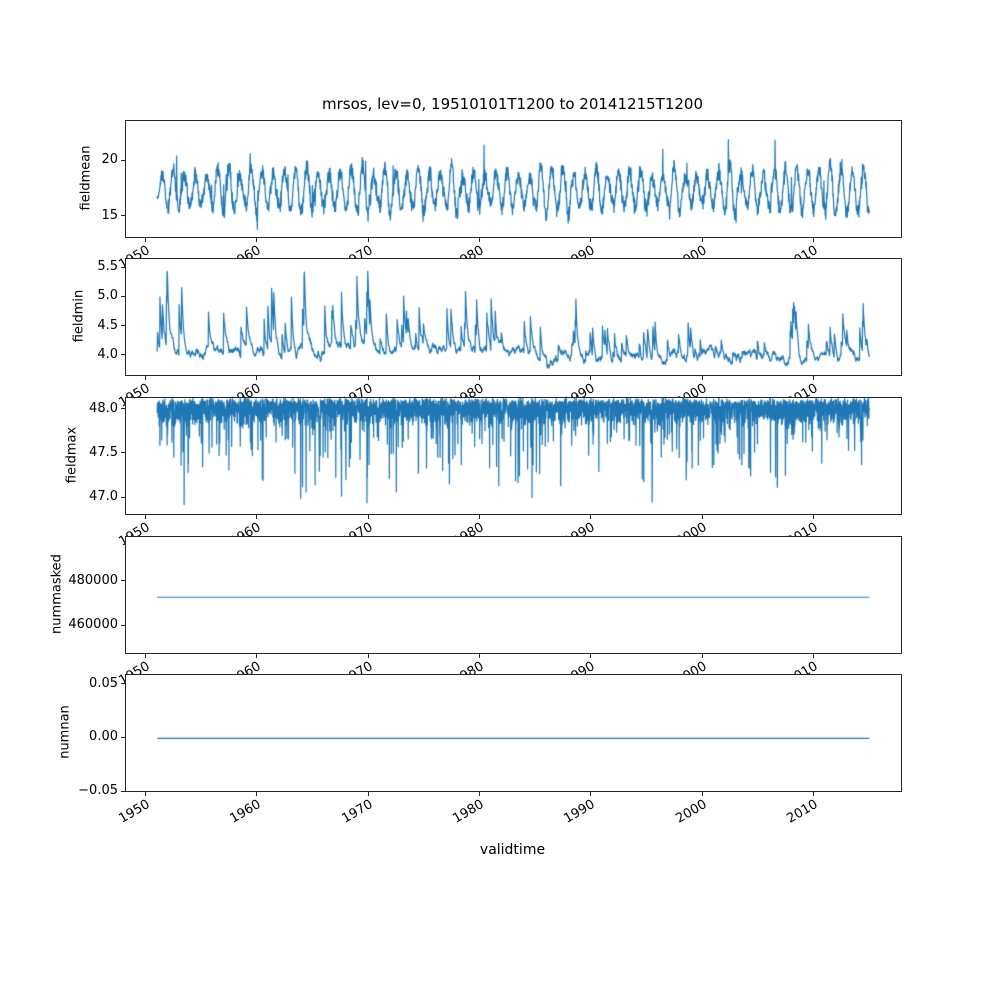  What do you see at coordinates (86, 178) in the screenshot?
I see `fieldmean-y-axis-label: fieldmean` at bounding box center [86, 178].